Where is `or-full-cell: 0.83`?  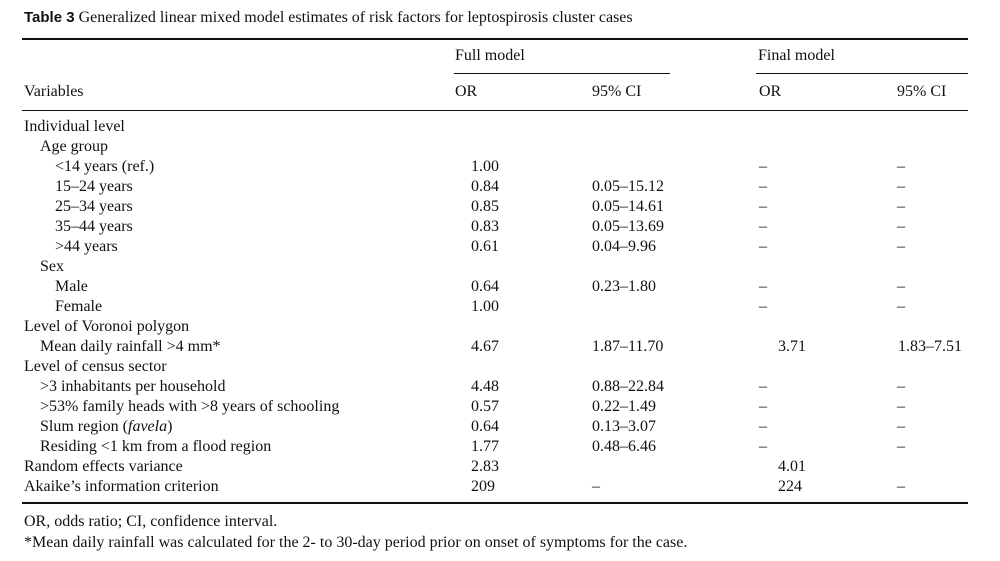 or-full-cell: 0.83 is located at coordinates (485, 226).